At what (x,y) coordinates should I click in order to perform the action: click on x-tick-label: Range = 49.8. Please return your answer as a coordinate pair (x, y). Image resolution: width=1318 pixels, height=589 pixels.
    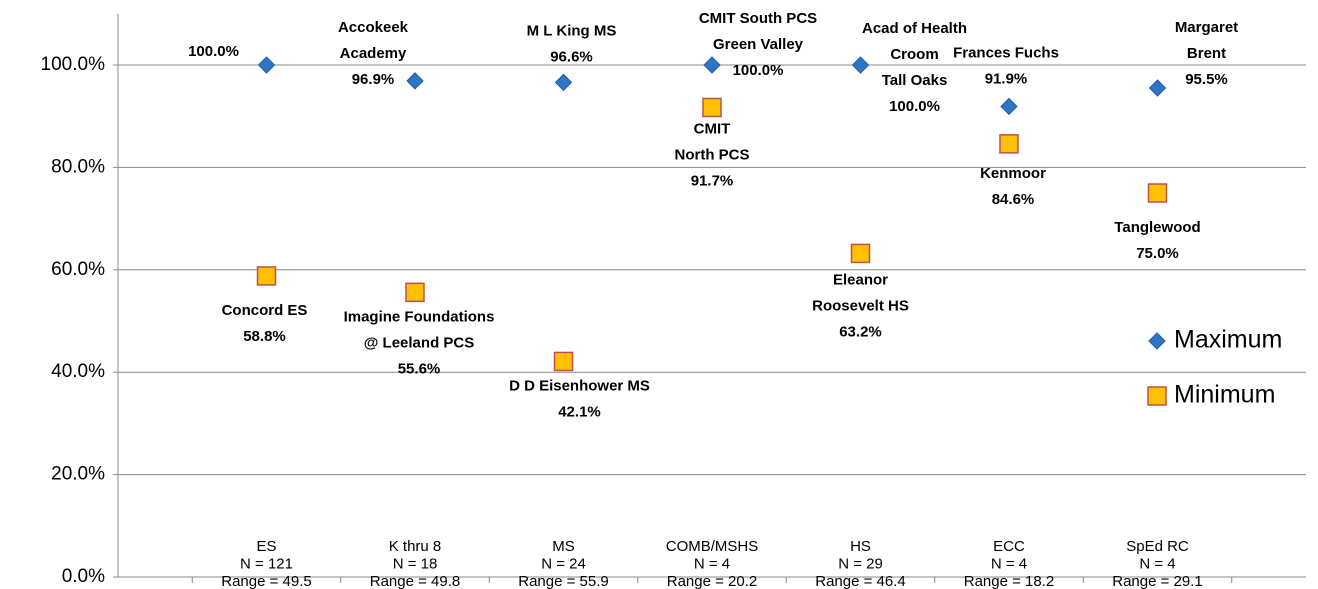
    Looking at the image, I should click on (415, 581).